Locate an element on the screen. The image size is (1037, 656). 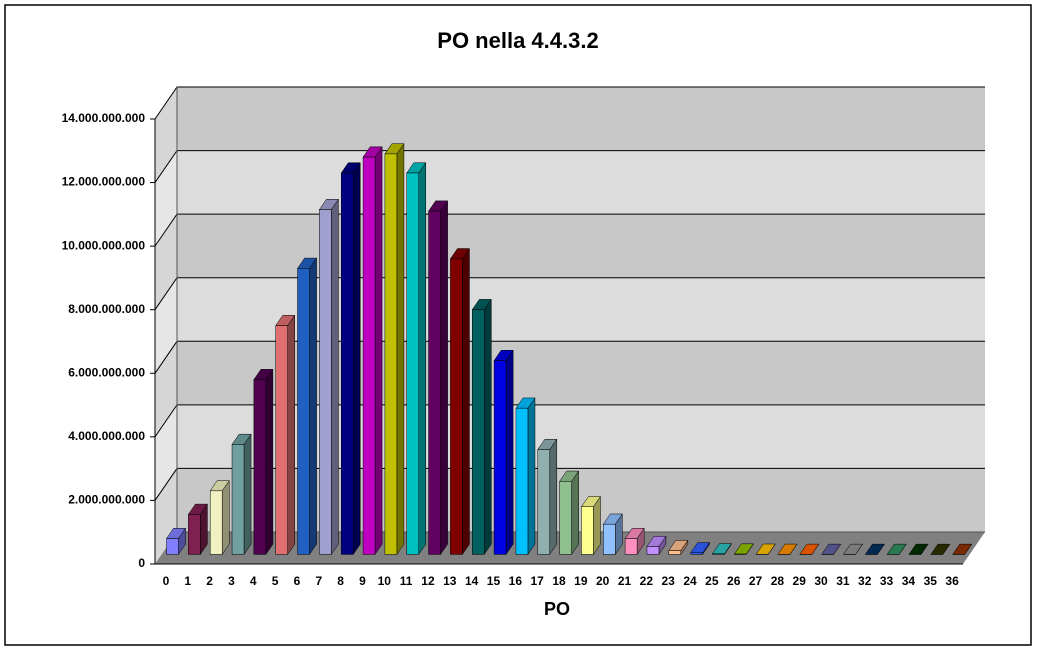
x-tick-label: 10 is located at coordinates (385, 581).